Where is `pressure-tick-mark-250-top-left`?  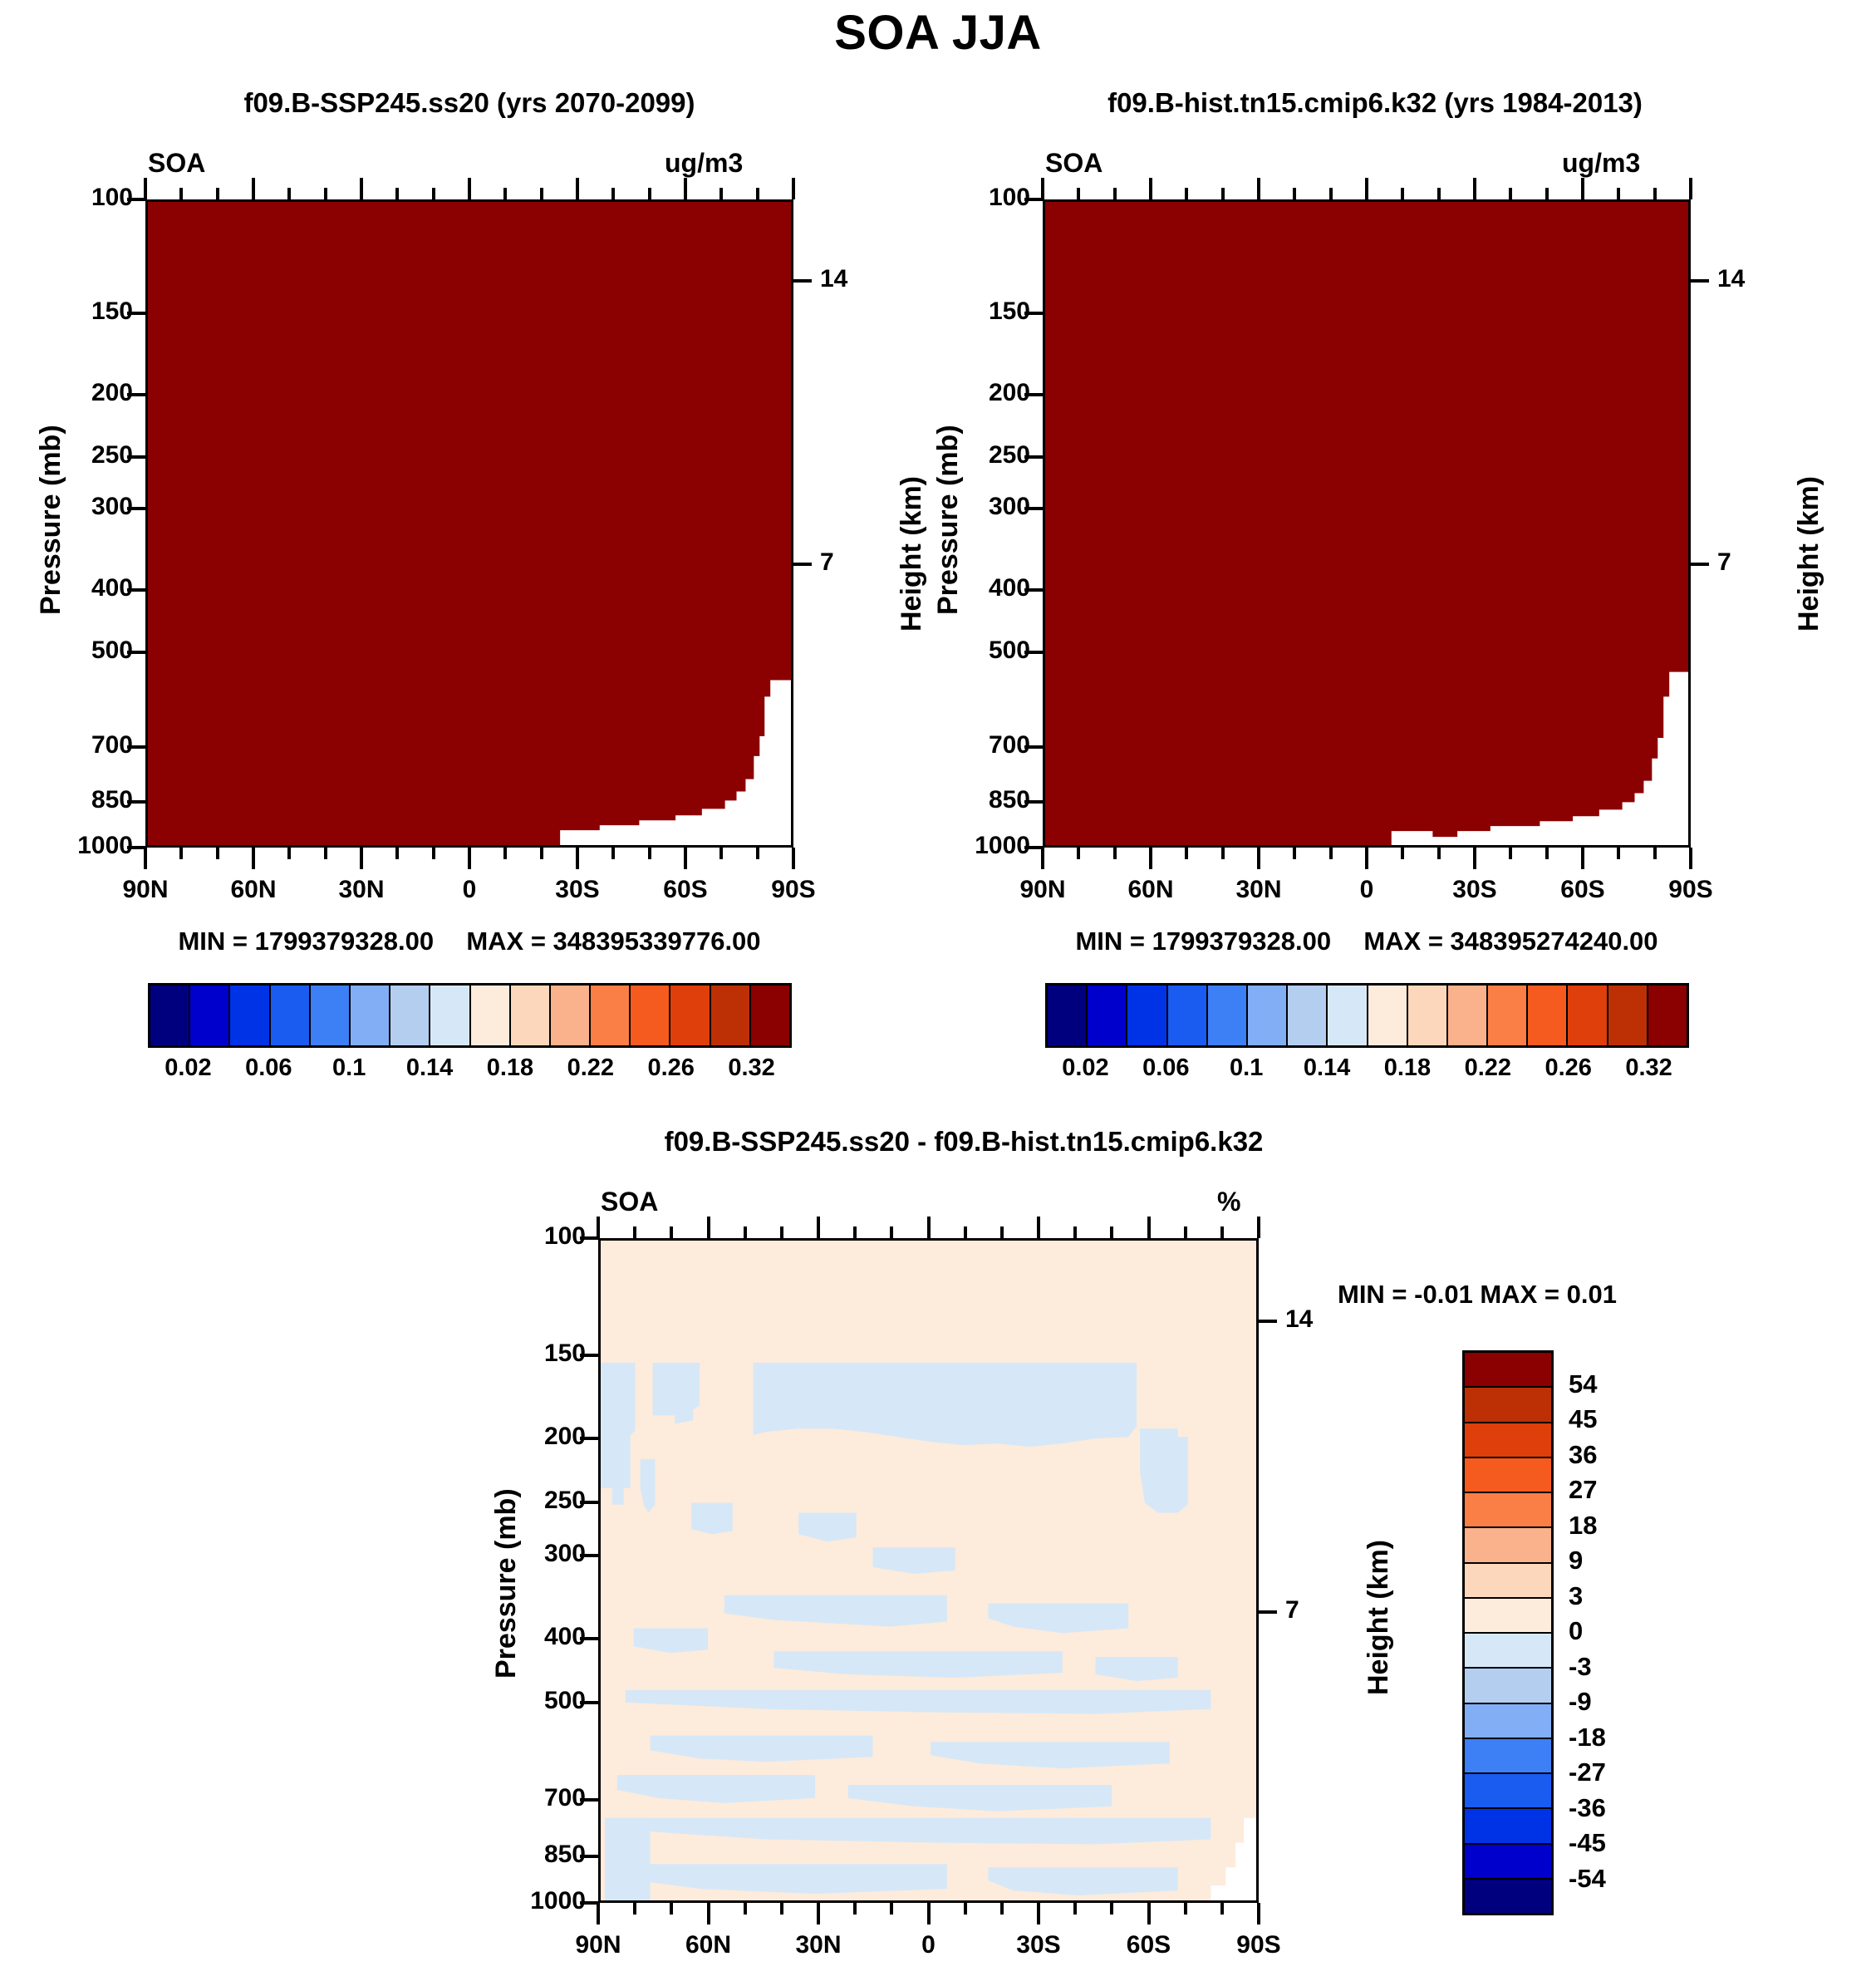 pressure-tick-mark-250-top-left is located at coordinates (136, 457).